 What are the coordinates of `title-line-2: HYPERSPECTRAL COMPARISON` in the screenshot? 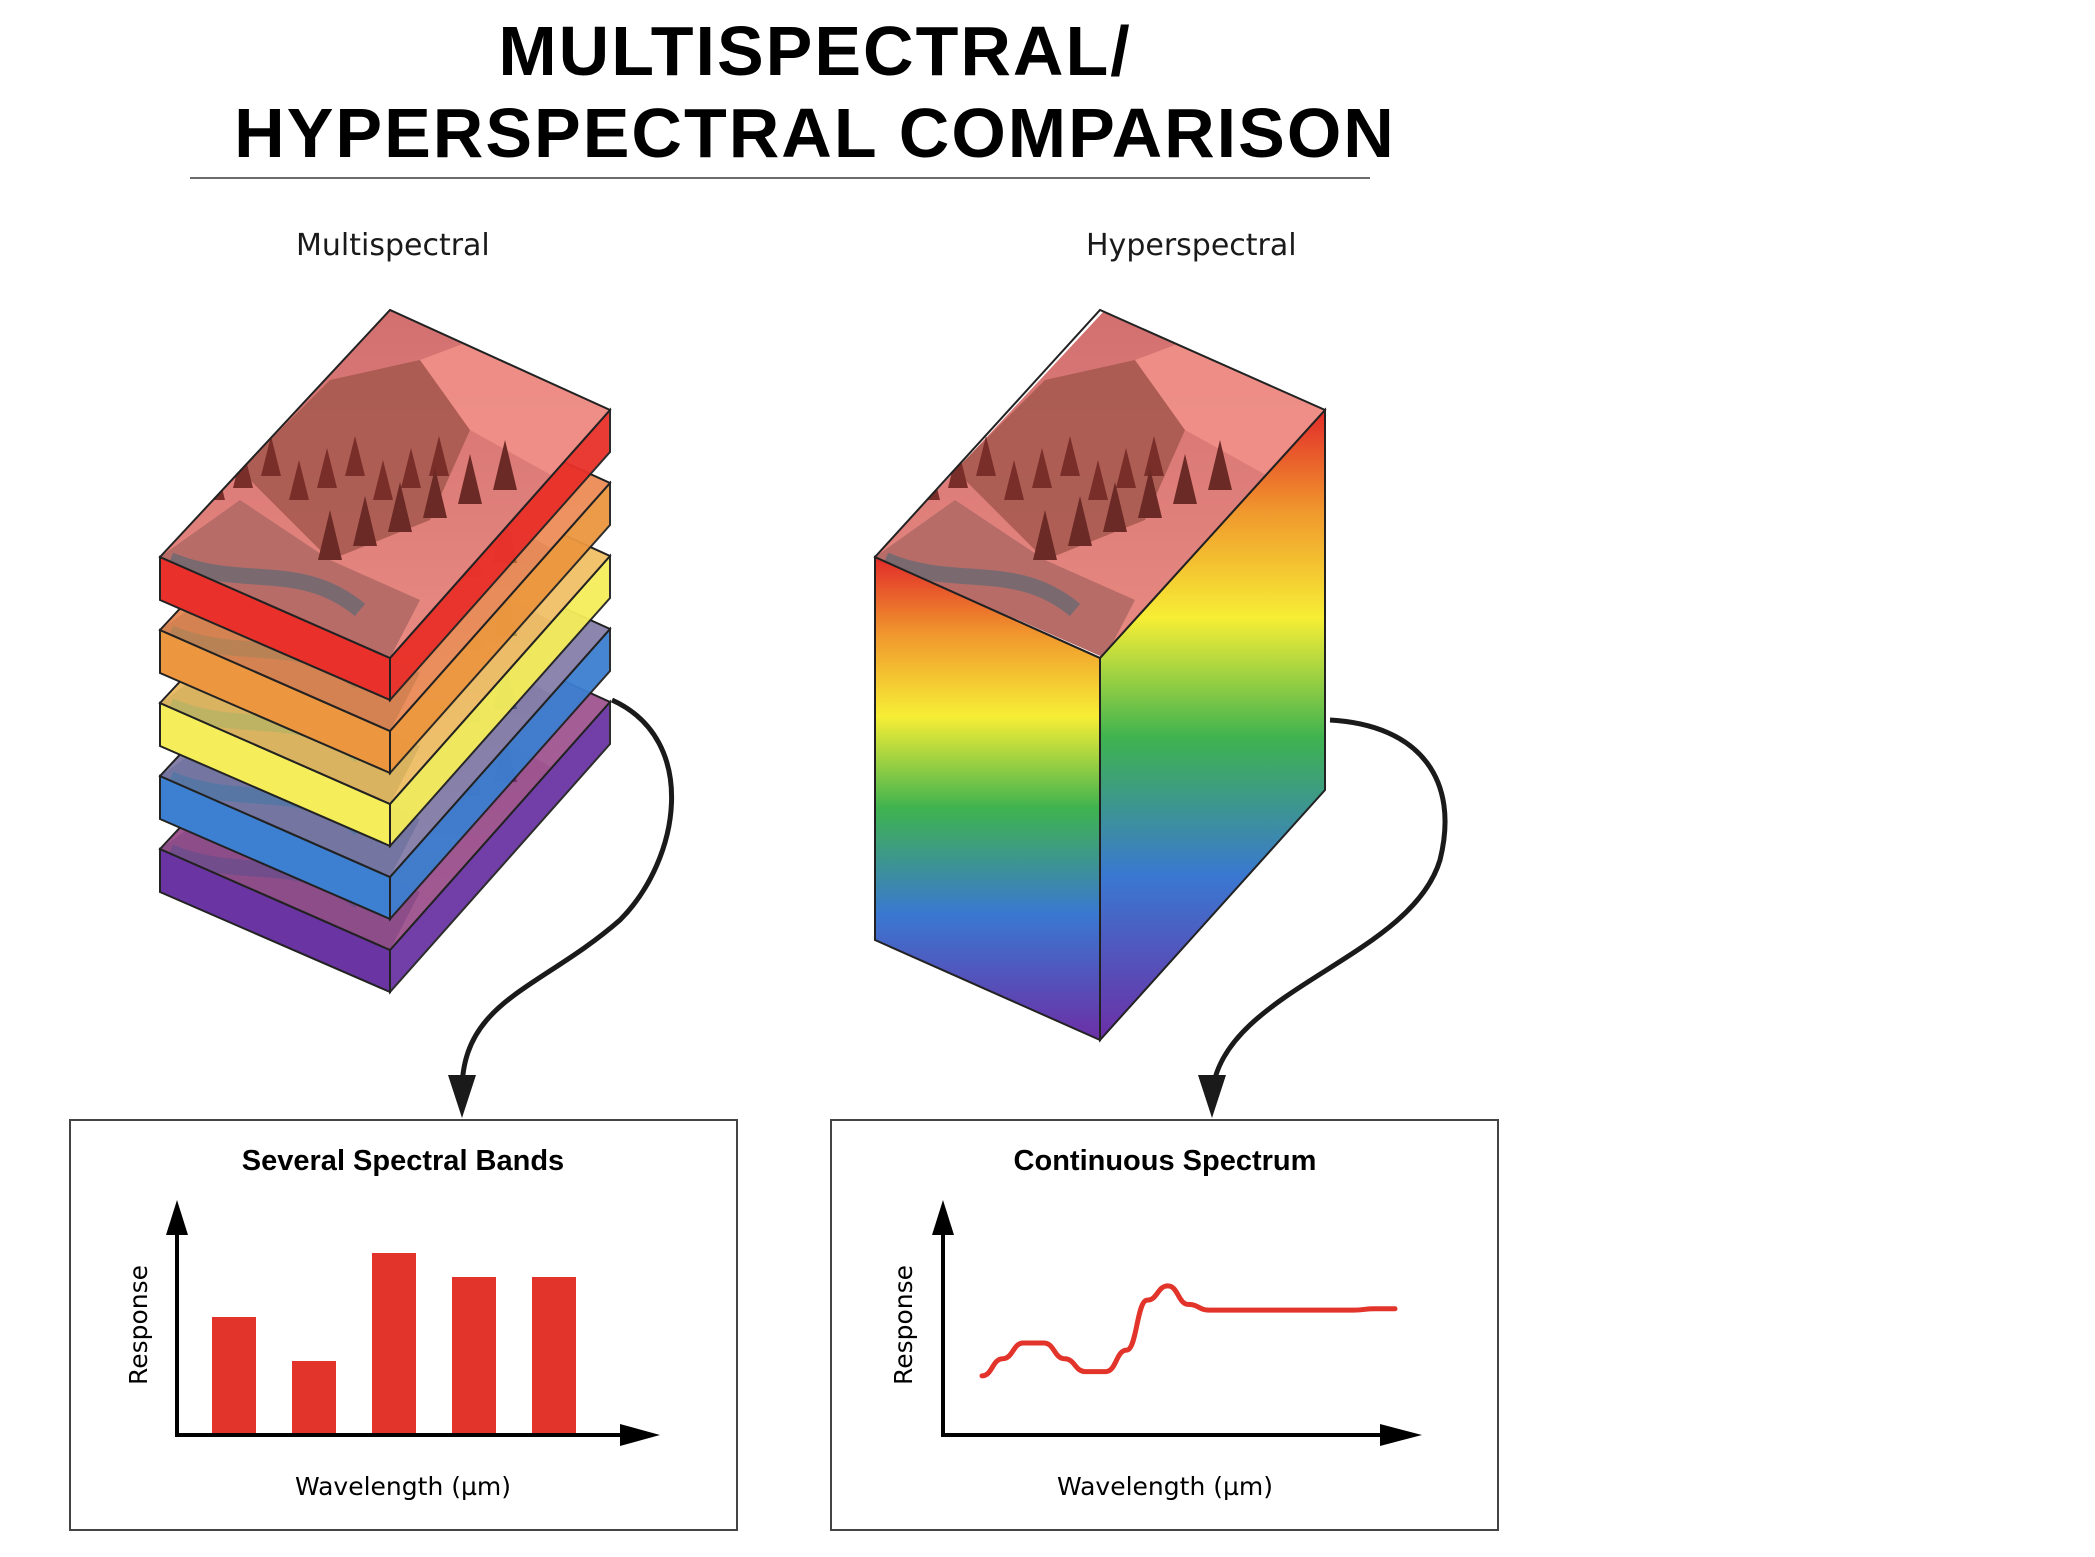 It's located at (815, 133).